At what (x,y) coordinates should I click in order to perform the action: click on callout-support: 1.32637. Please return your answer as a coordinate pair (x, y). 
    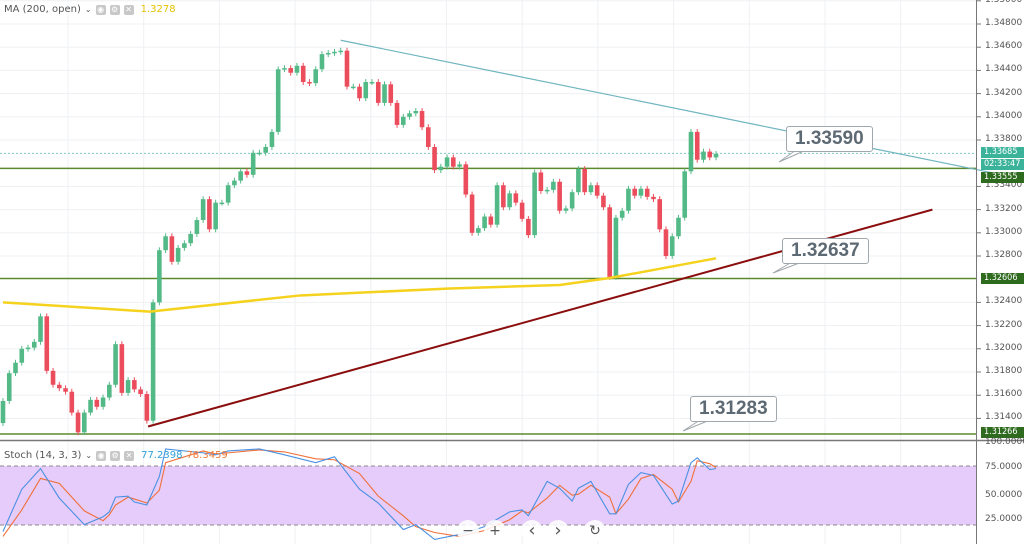
    Looking at the image, I should click on (825, 251).